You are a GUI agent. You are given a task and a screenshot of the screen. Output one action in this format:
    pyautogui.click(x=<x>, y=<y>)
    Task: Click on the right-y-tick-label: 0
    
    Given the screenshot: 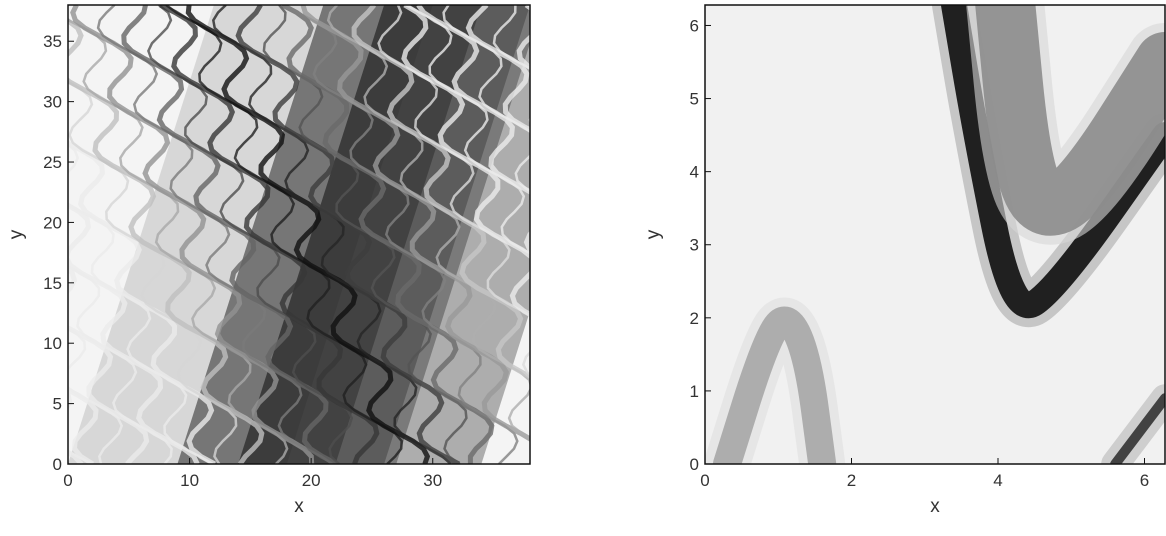 What is the action you would take?
    pyautogui.click(x=694, y=464)
    